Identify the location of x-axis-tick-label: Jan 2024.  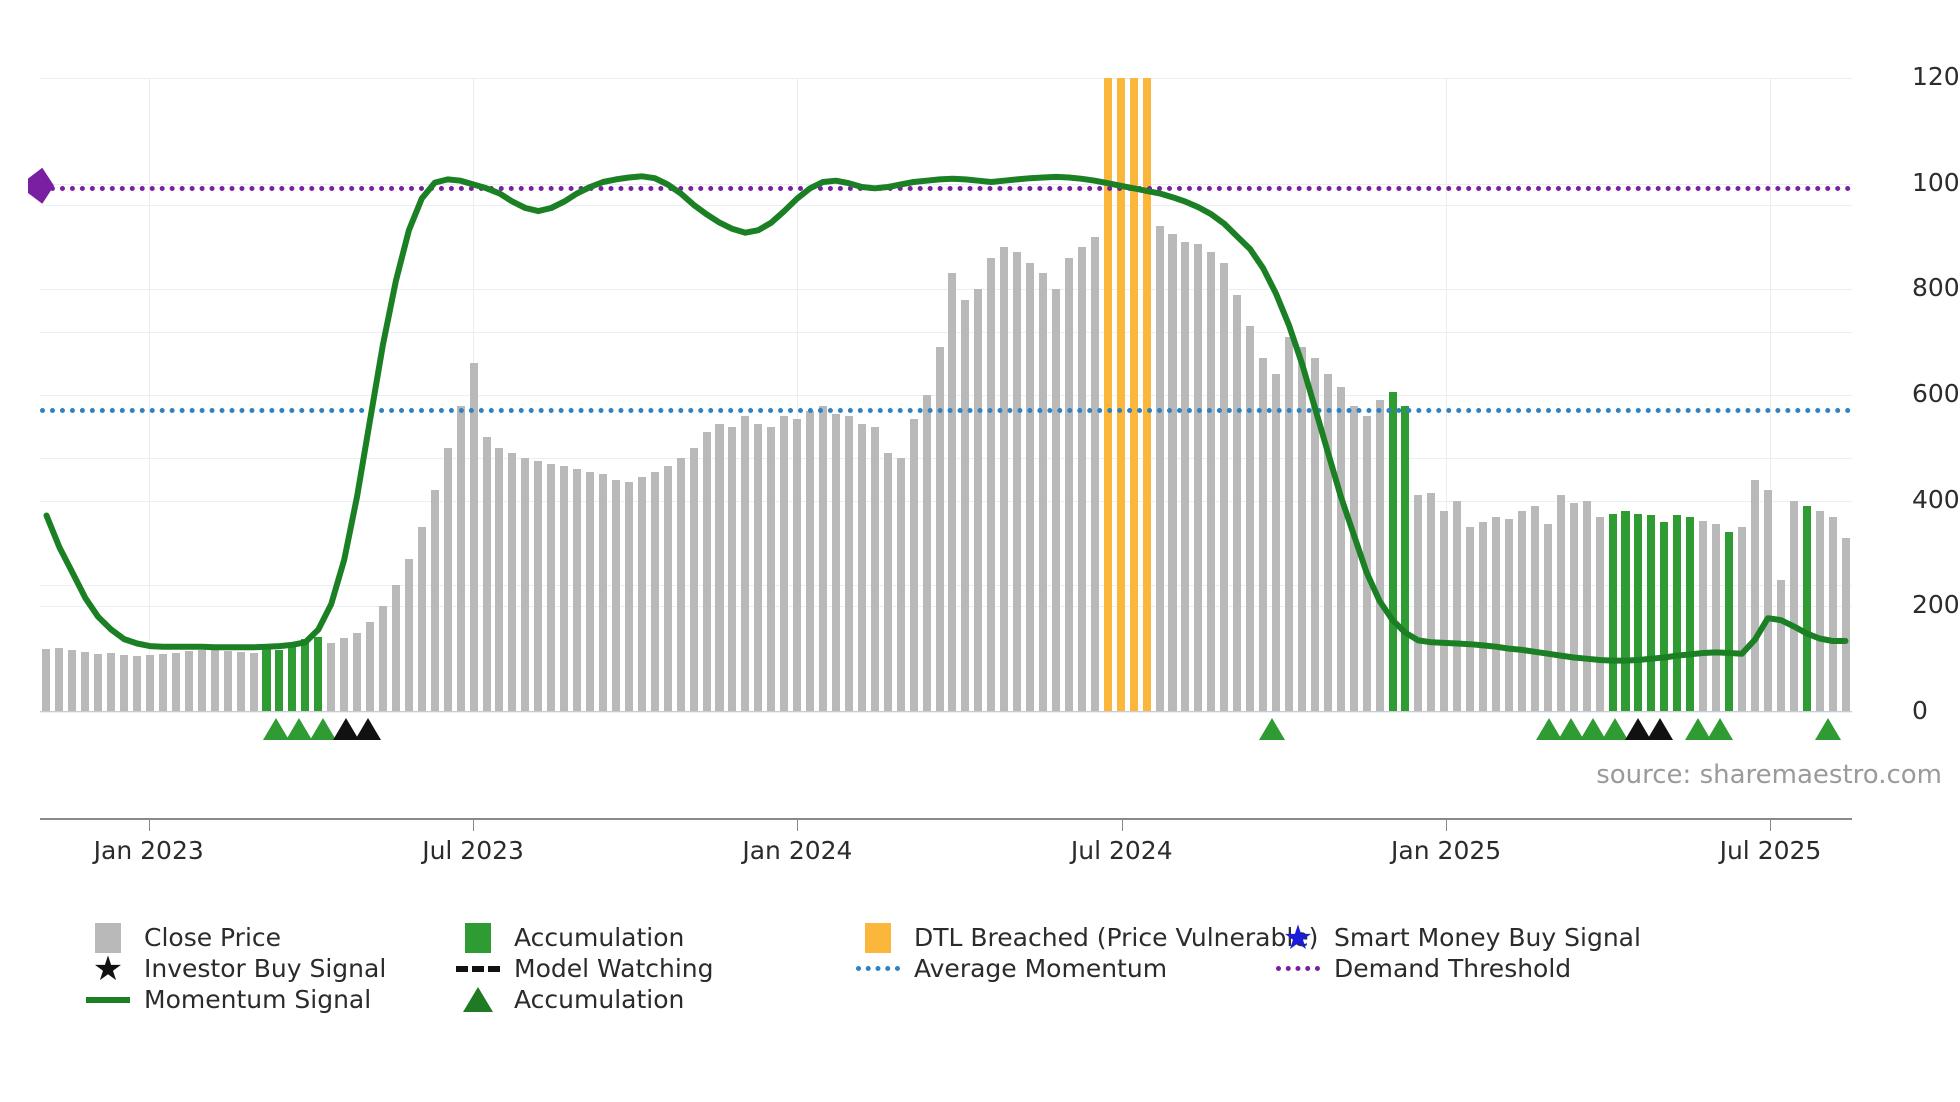
(797, 850).